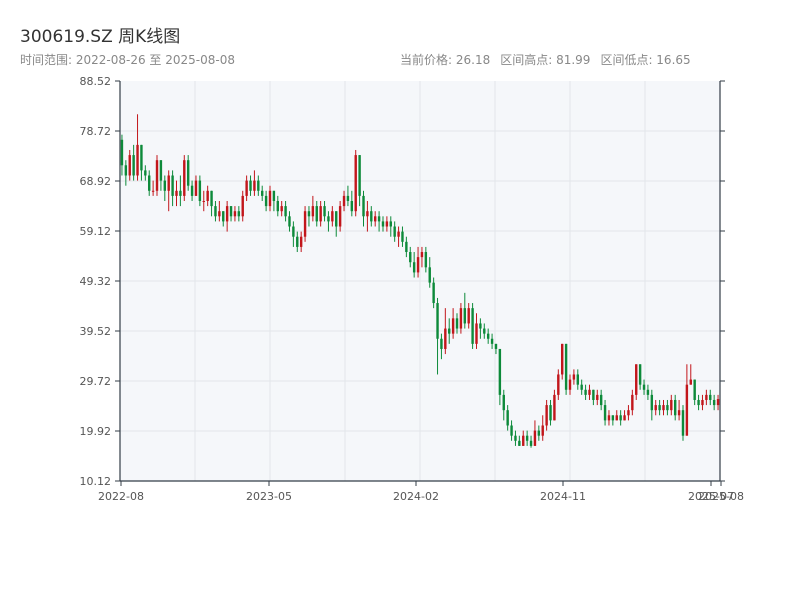 Image resolution: width=800 pixels, height=600 pixels. I want to click on x-tick-label: 2025-07, so click(711, 496).